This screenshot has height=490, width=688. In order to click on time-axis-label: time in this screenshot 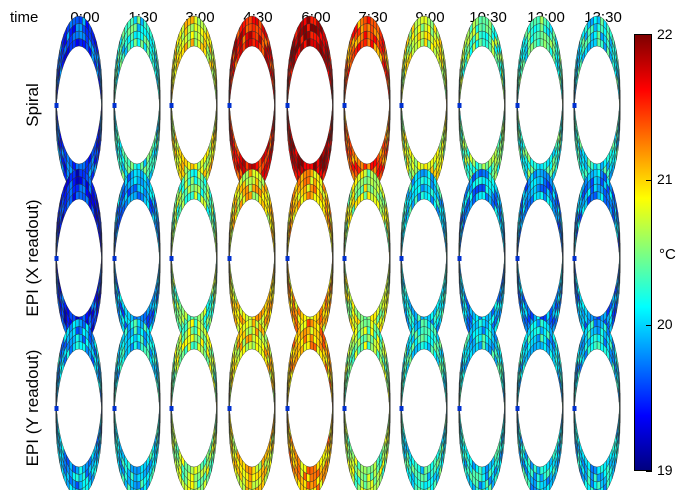, I will do `click(24, 17)`.